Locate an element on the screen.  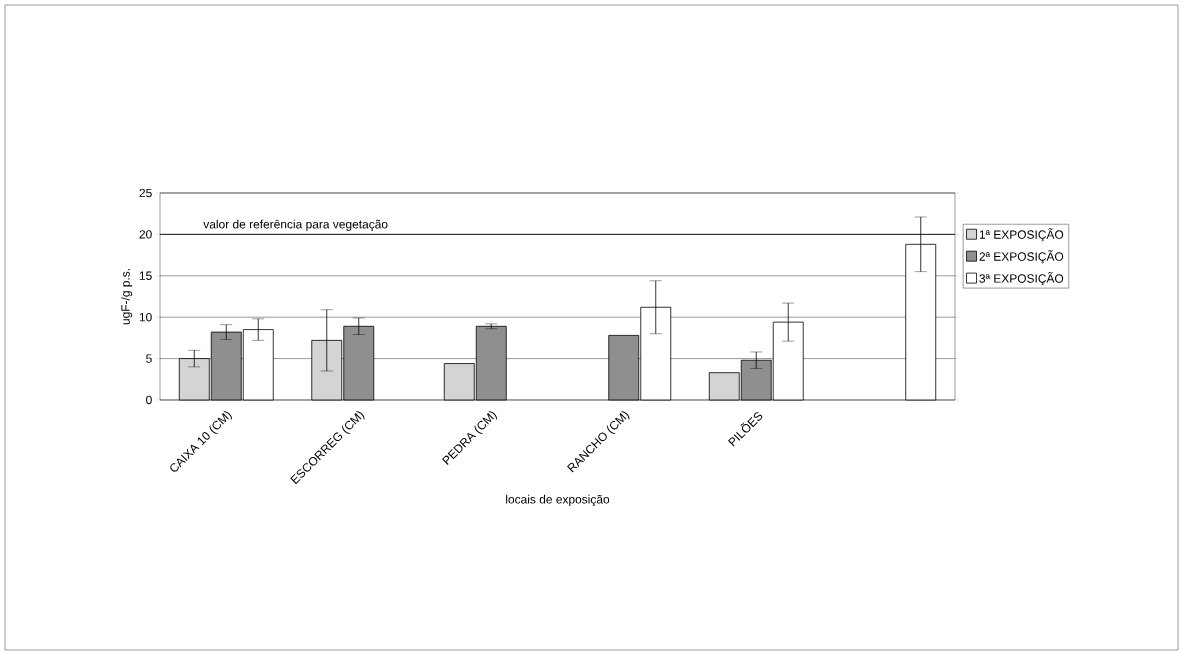
y-tick-label: 10 is located at coordinates (145, 317).